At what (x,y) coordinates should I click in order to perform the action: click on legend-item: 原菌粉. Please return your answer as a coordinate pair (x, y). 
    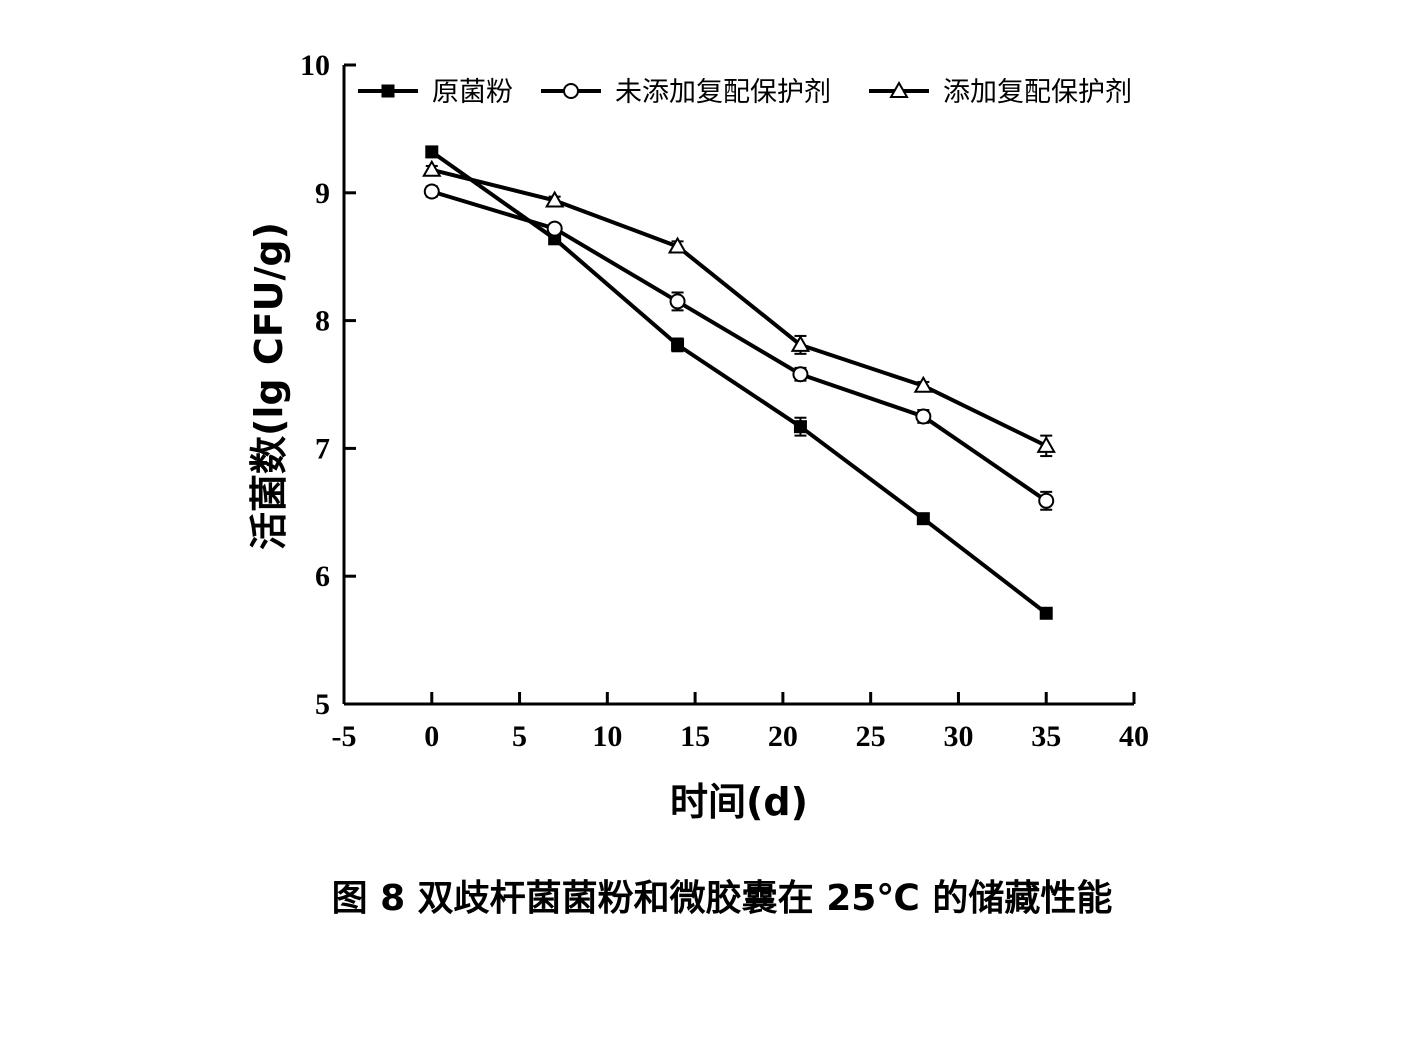
    Looking at the image, I should click on (435, 92).